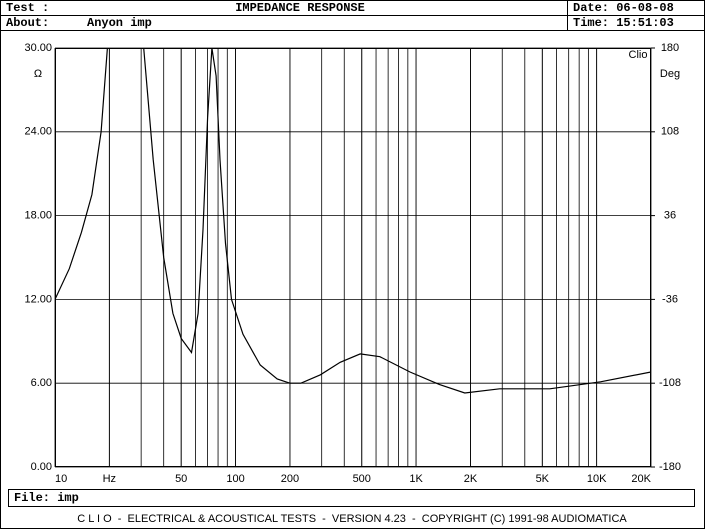 This screenshot has width=705, height=529. Describe the element at coordinates (27, 8) in the screenshot. I see `test-label: Test :` at that location.